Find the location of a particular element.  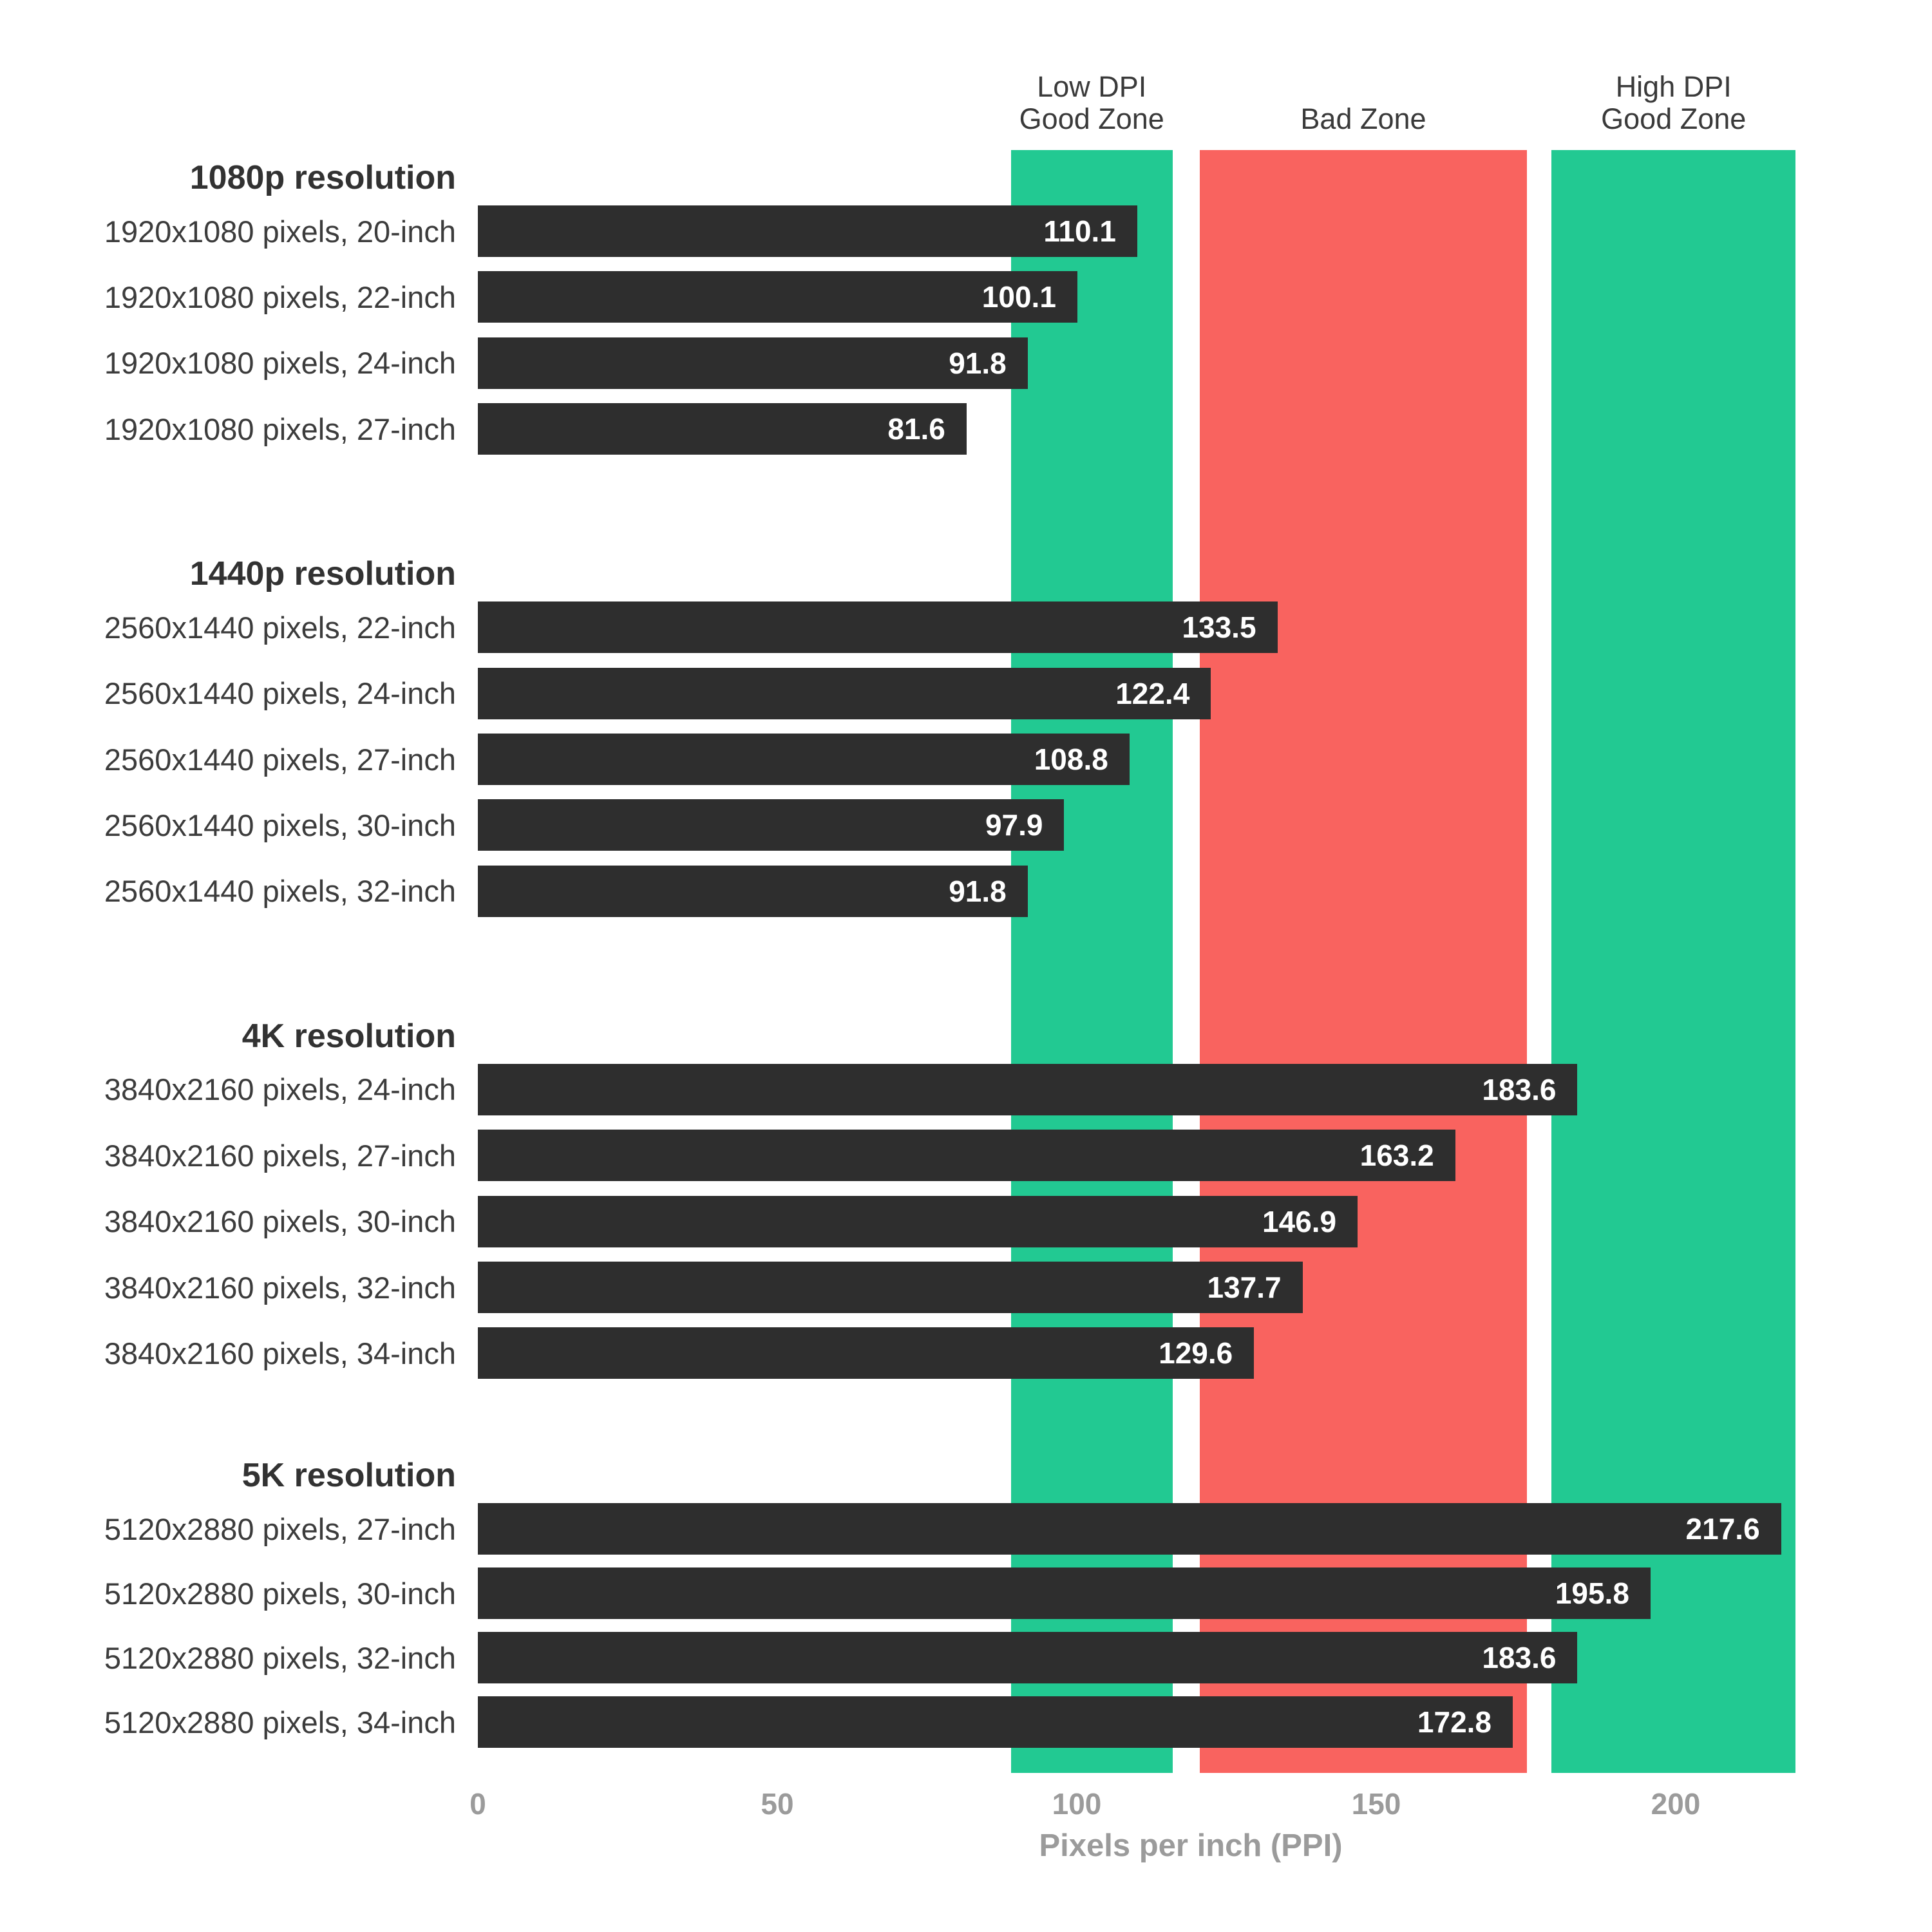

zone-label-line: High DPI is located at coordinates (1673, 87).